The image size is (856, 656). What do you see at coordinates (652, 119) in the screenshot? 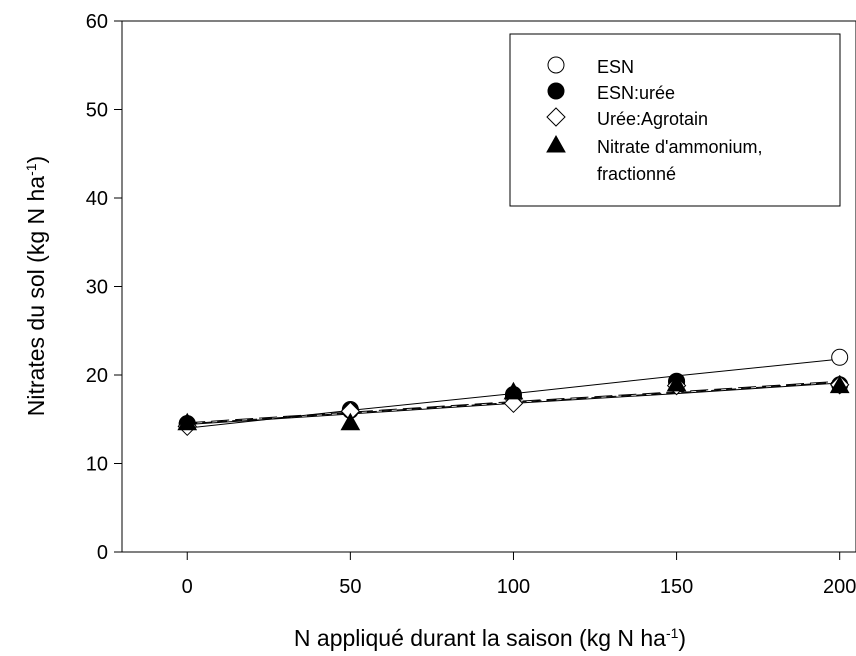
I see `legend-label-uree-agrotain: Urée:Agrotain` at bounding box center [652, 119].